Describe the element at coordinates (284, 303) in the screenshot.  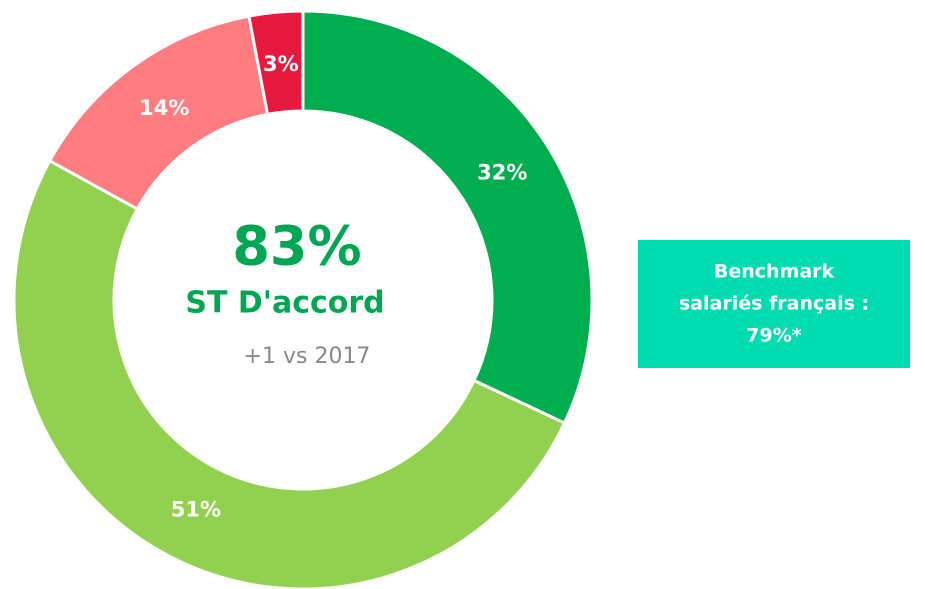
I see `center-label: ST D'accord` at that location.